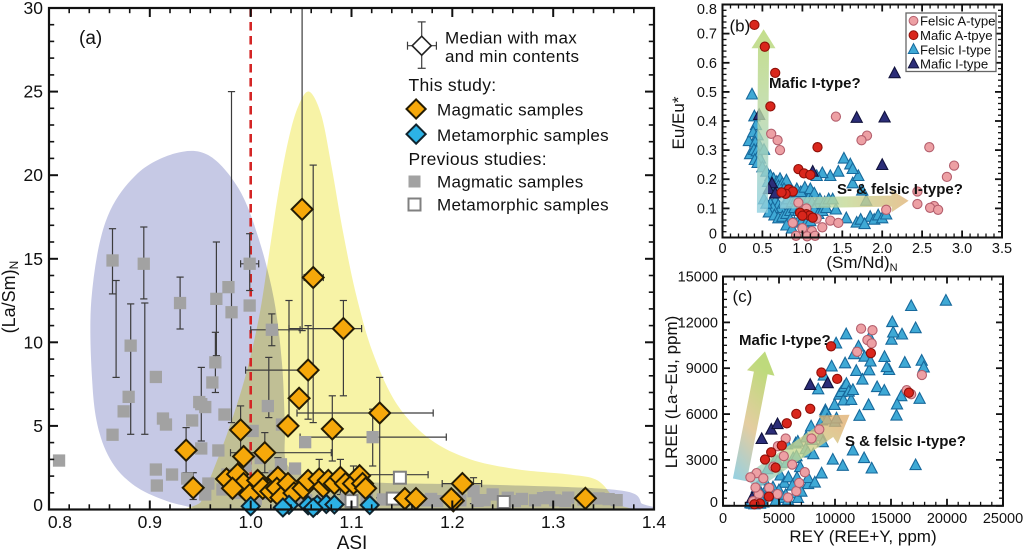  What do you see at coordinates (962, 249) in the screenshot?
I see `svg-text: 3.0` at bounding box center [962, 249].